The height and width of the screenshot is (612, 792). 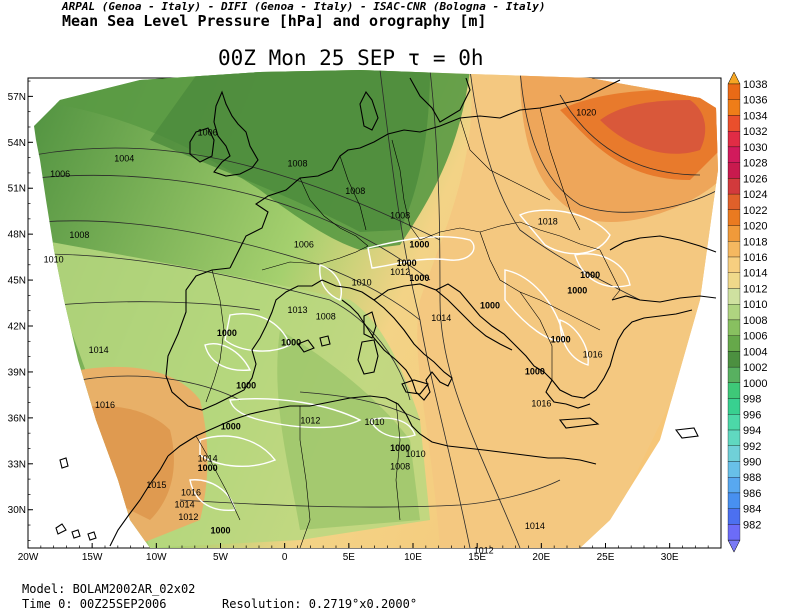 What do you see at coordinates (755, 352) in the screenshot?
I see `colorbar-label: 1004` at bounding box center [755, 352].